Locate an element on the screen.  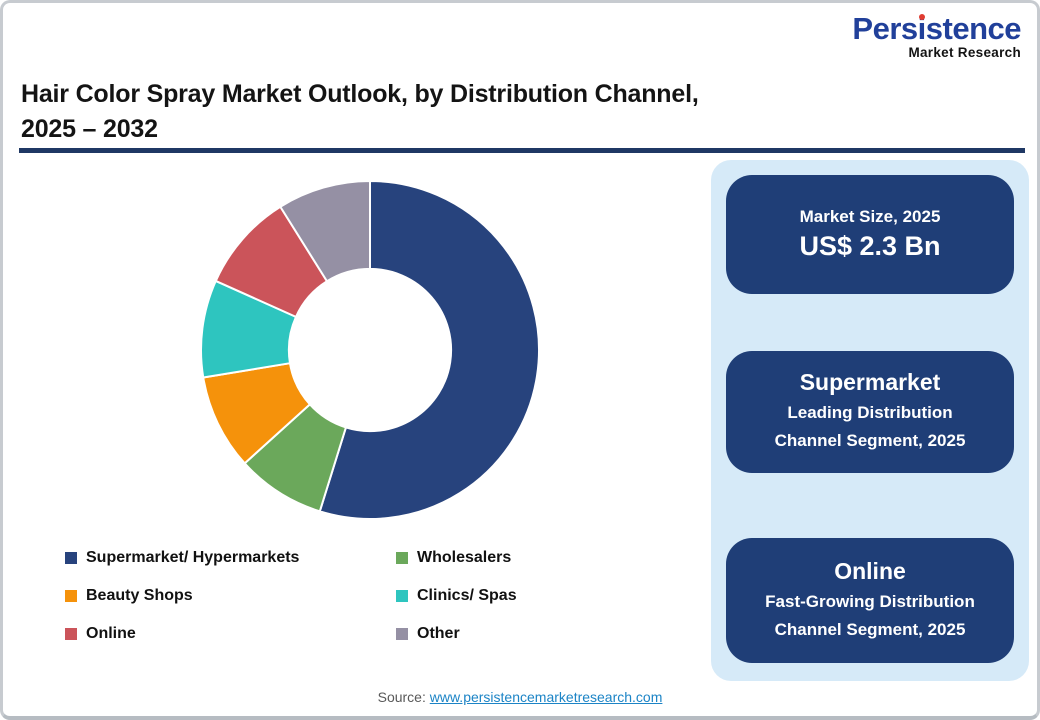
logo-brand-prefix: Pers is located at coordinates (885, 28).